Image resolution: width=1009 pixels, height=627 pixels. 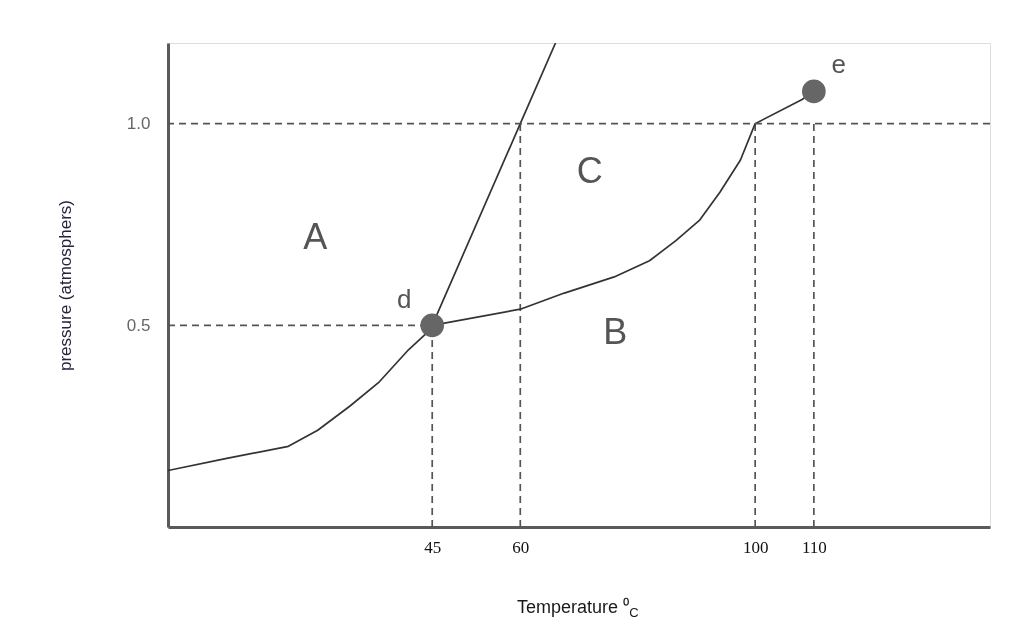 What do you see at coordinates (839, 64) in the screenshot?
I see `annotation: e` at bounding box center [839, 64].